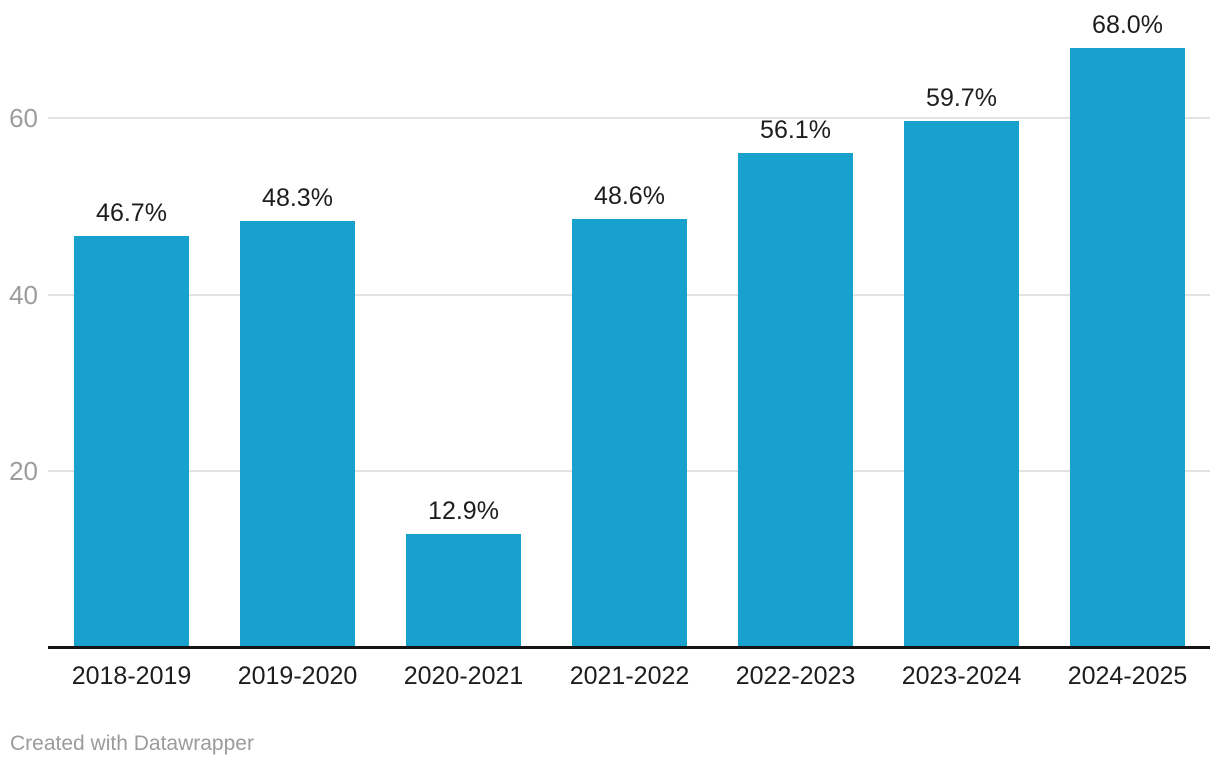 This screenshot has height=768, width=1220. I want to click on y-tick-label-40: 40, so click(23, 294).